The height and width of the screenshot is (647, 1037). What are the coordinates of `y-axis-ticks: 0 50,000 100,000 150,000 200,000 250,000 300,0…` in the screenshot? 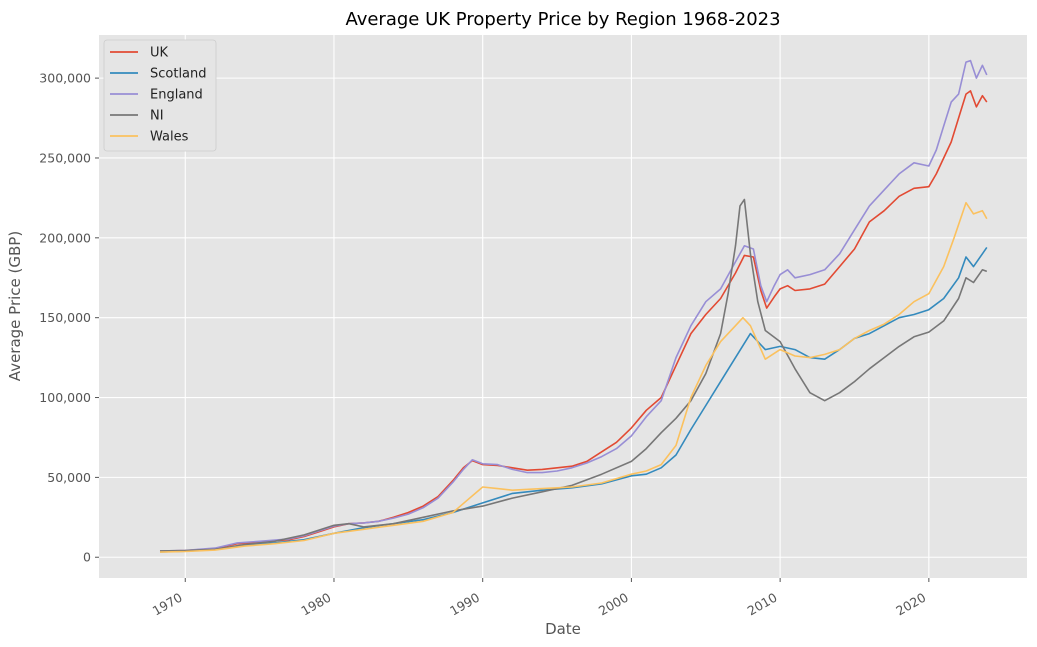 It's located at (69, 318).